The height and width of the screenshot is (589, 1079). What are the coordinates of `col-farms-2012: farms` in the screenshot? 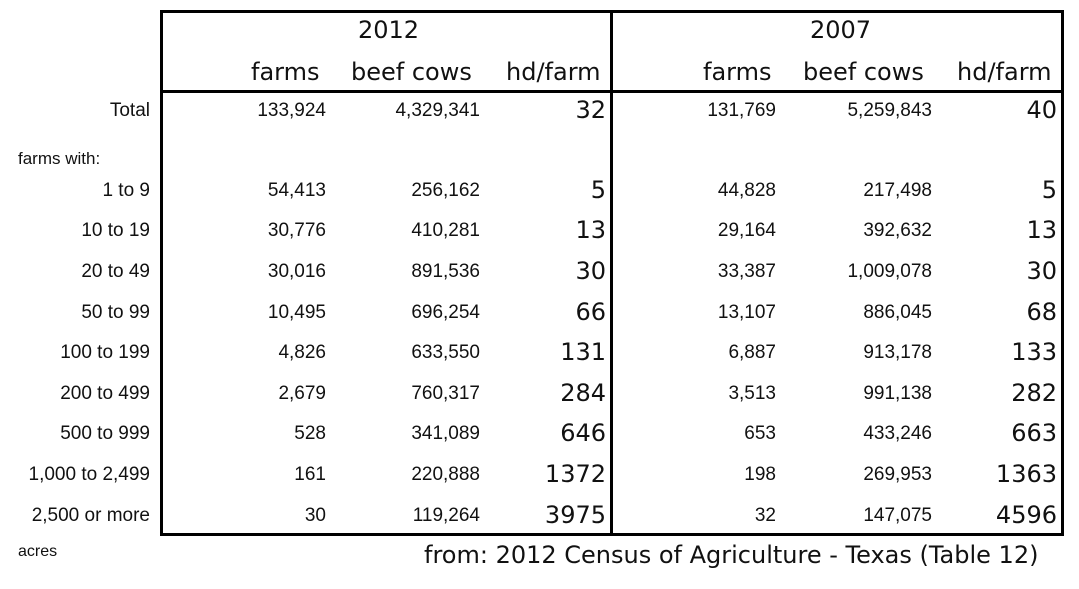 It's located at (285, 72).